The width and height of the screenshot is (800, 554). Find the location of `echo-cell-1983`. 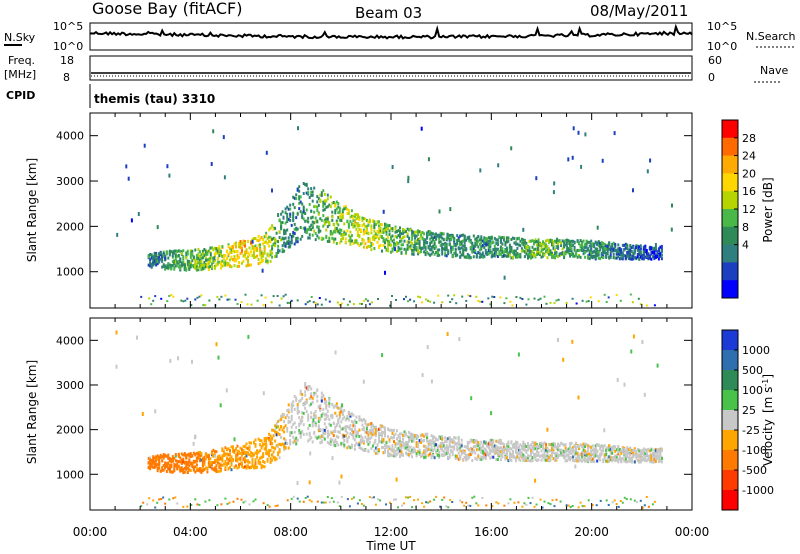

echo-cell-1983 is located at coordinates (570, 451).